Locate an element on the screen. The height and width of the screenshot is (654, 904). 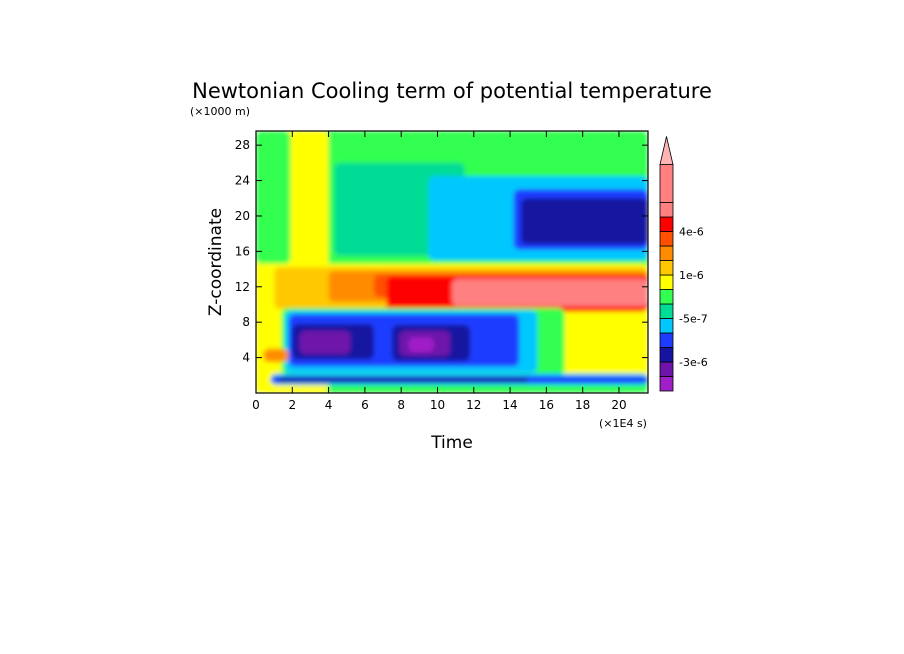
y-tick-label: 8 is located at coordinates (246, 322).